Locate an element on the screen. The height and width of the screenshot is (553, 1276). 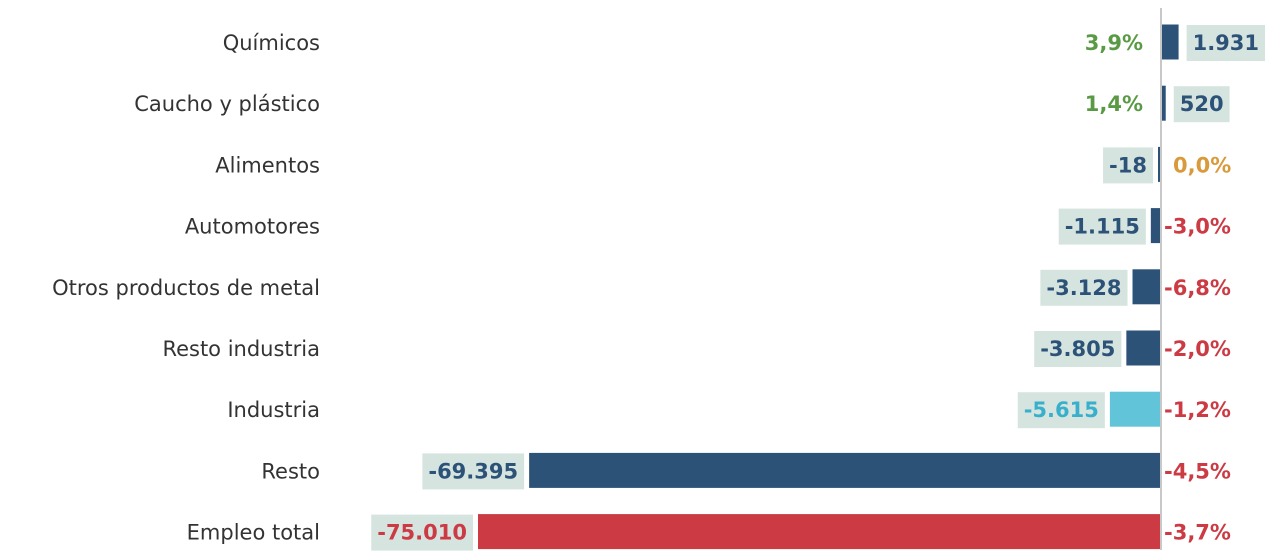
value-label: -3.128 is located at coordinates (1083, 288).